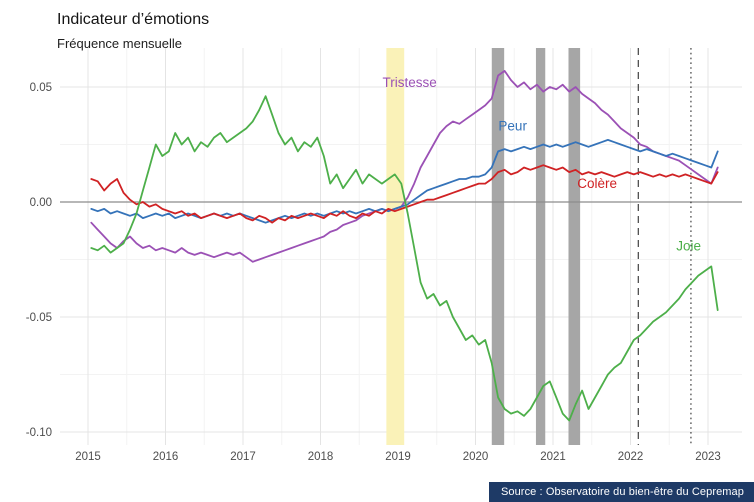 This screenshot has height=502, width=754. I want to click on x-tick-label: 2020, so click(476, 457).